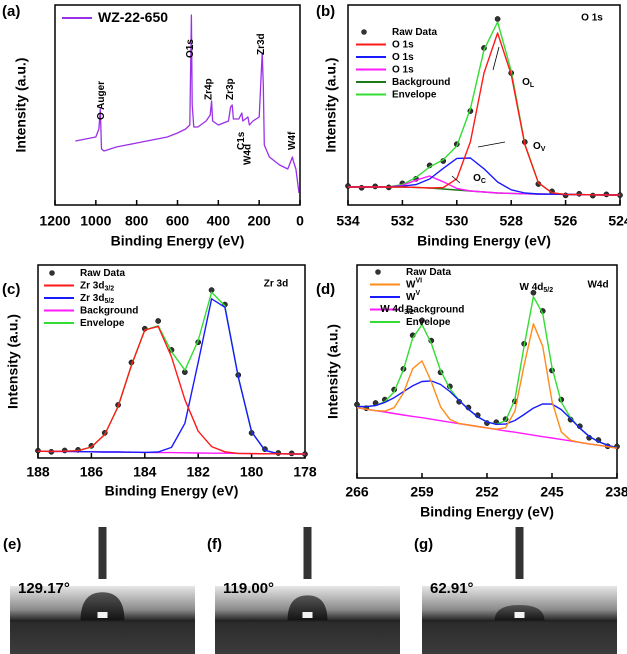 The image size is (627, 654). I want to click on annotation-sub: V, so click(543, 149).